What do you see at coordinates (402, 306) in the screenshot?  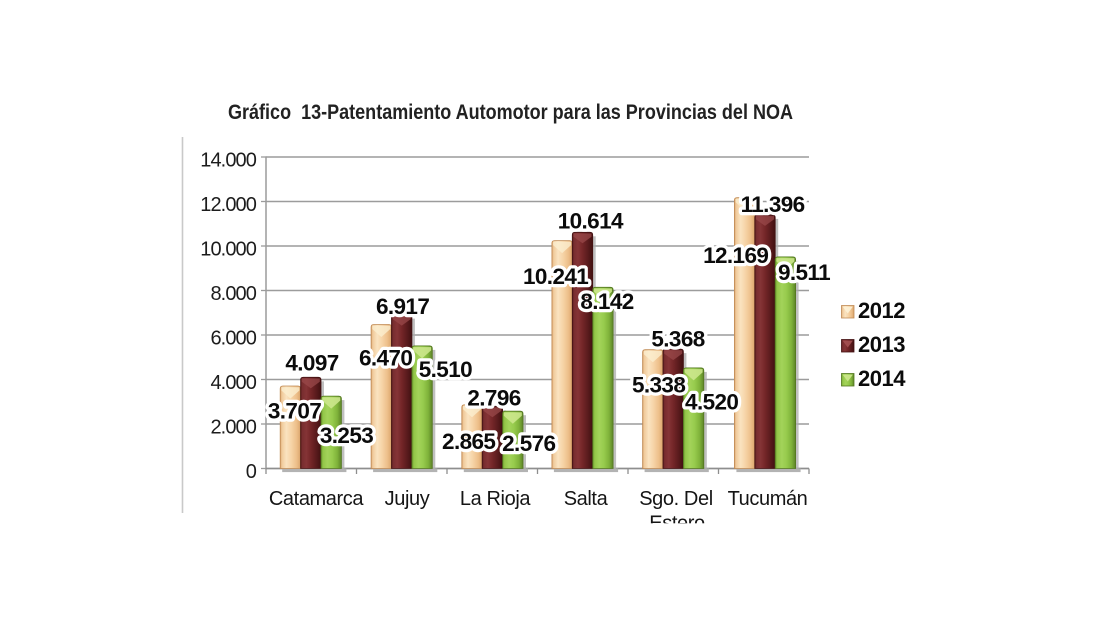 I see `svg-text: 6.917` at bounding box center [402, 306].